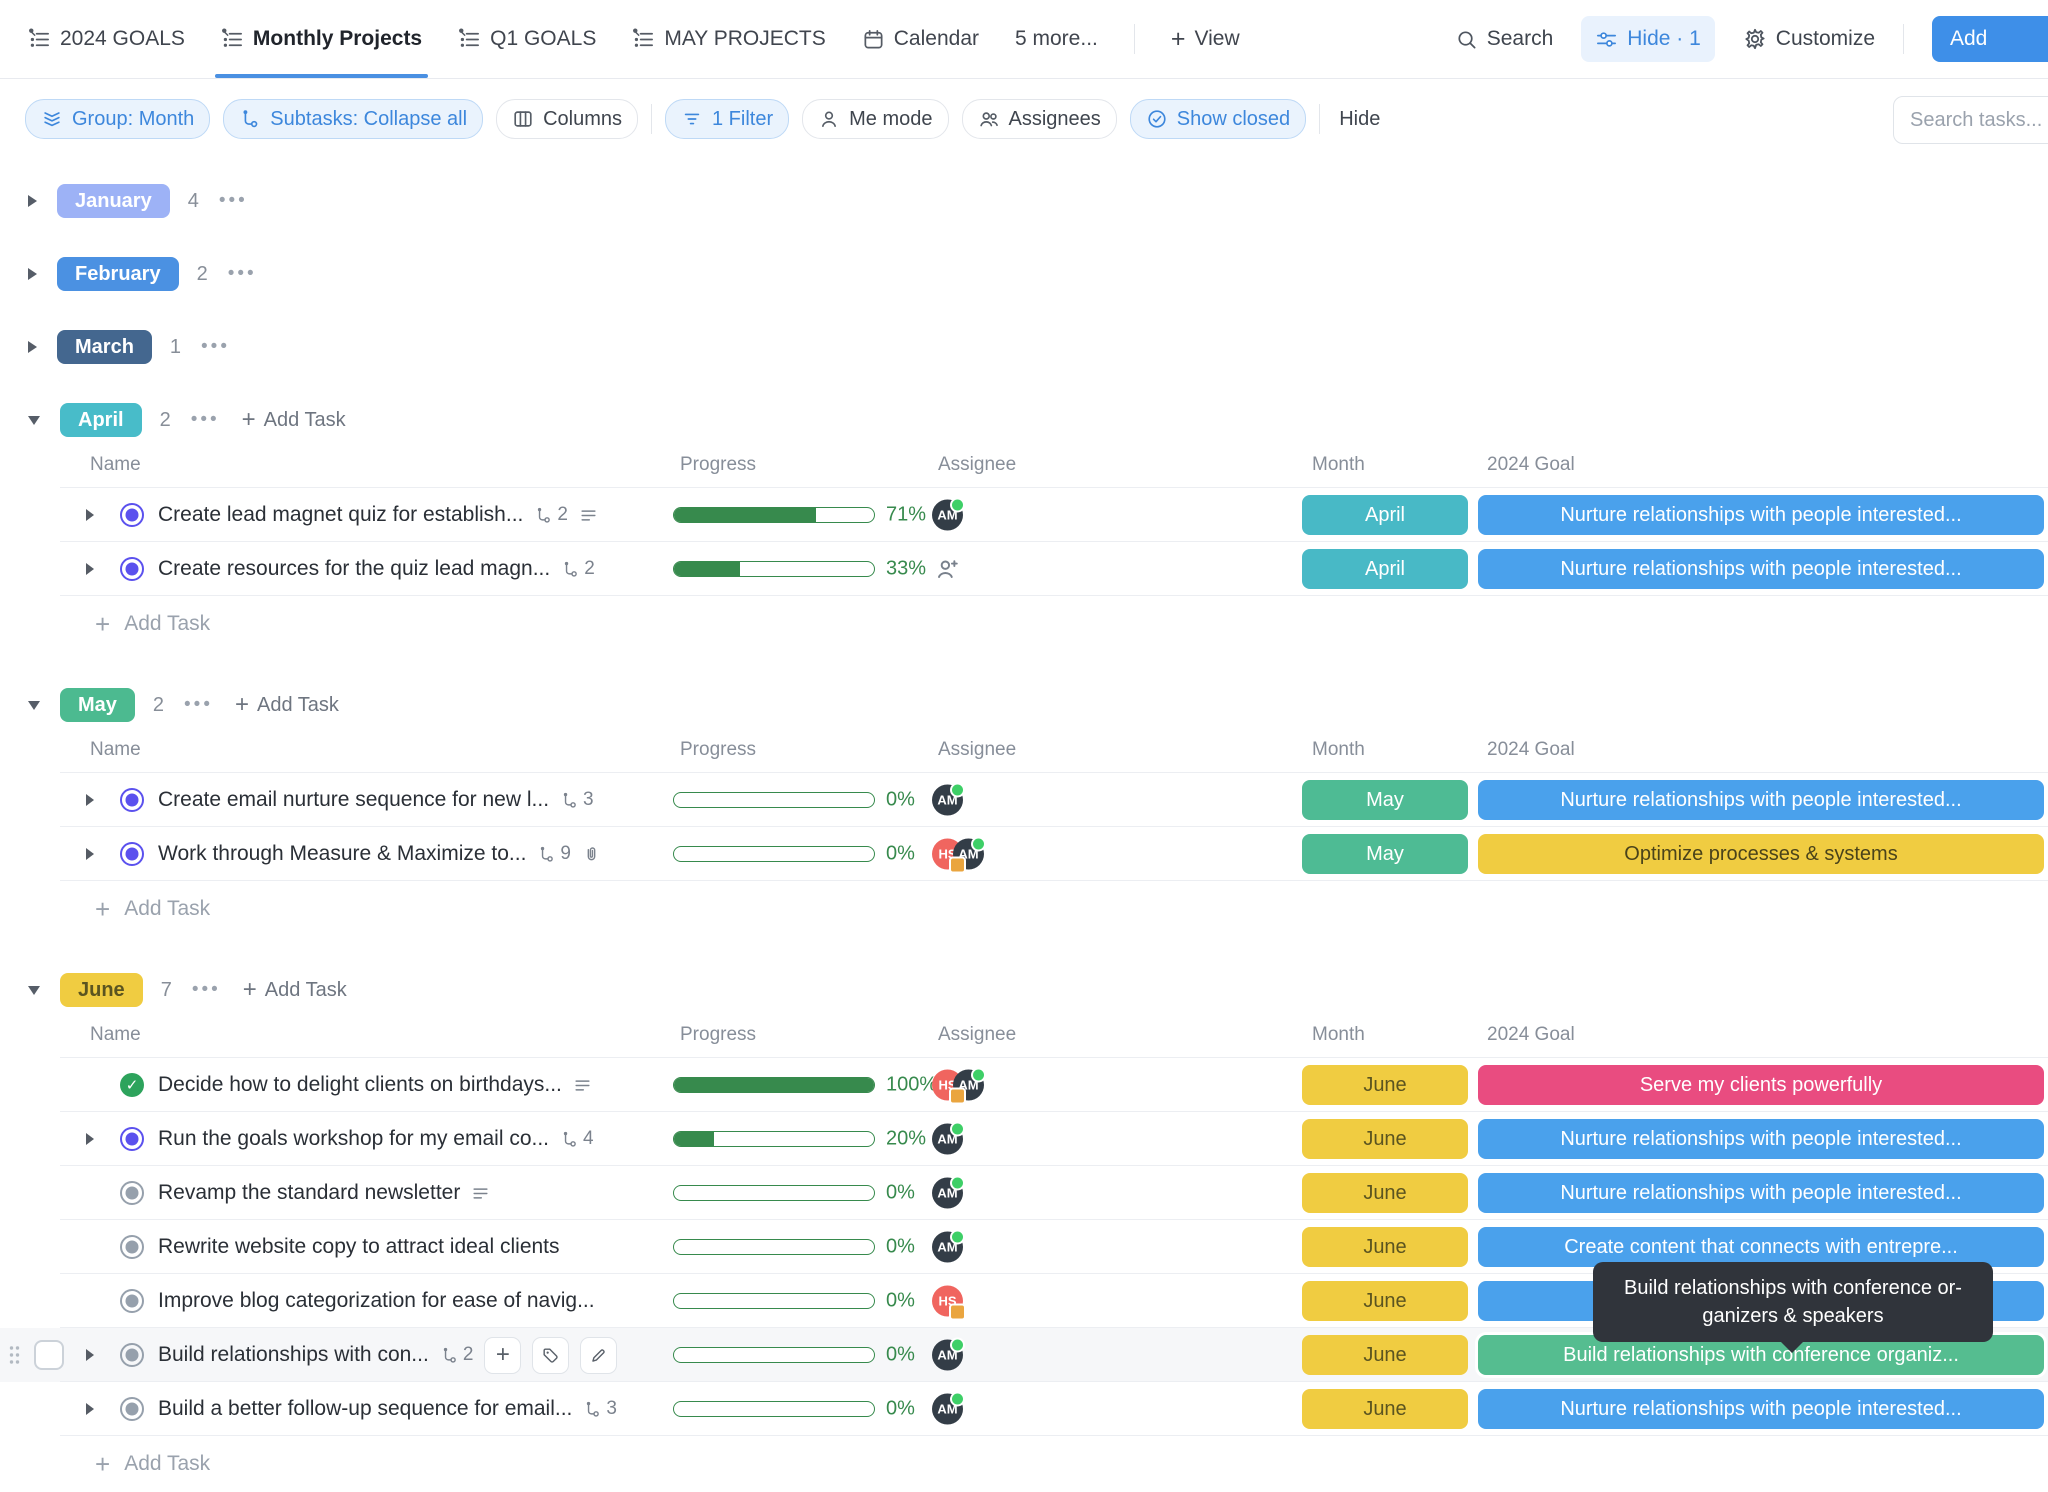 Image resolution: width=2048 pixels, height=1492 pixels. Describe the element at coordinates (49, 1355) in the screenshot. I see `task-checkbox` at that location.